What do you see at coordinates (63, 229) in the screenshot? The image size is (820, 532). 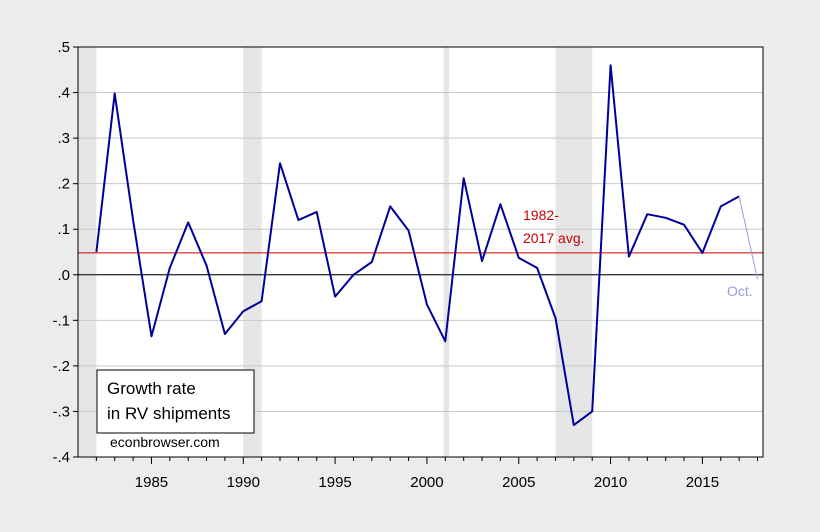 I see `y-tick-label-5: .1` at bounding box center [63, 229].